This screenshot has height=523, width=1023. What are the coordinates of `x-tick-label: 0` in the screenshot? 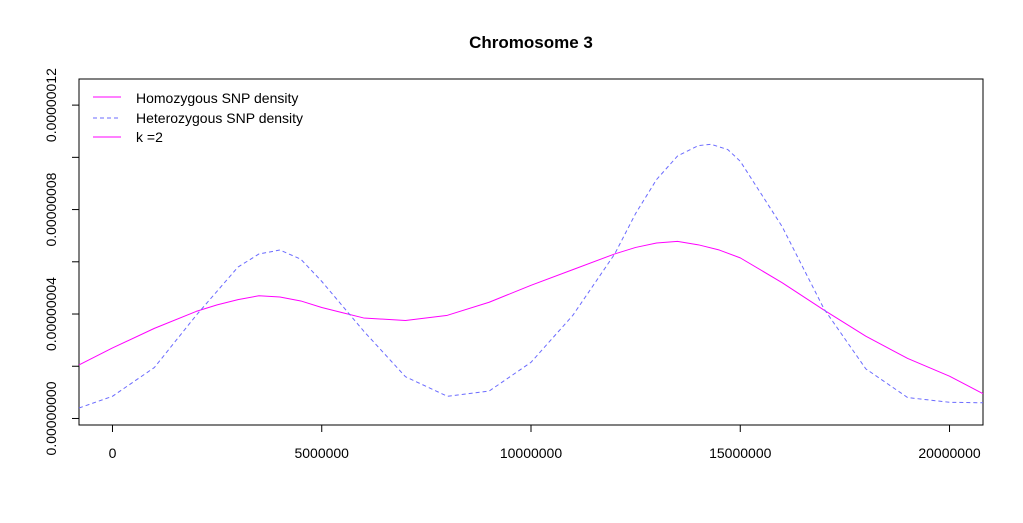 It's located at (113, 453).